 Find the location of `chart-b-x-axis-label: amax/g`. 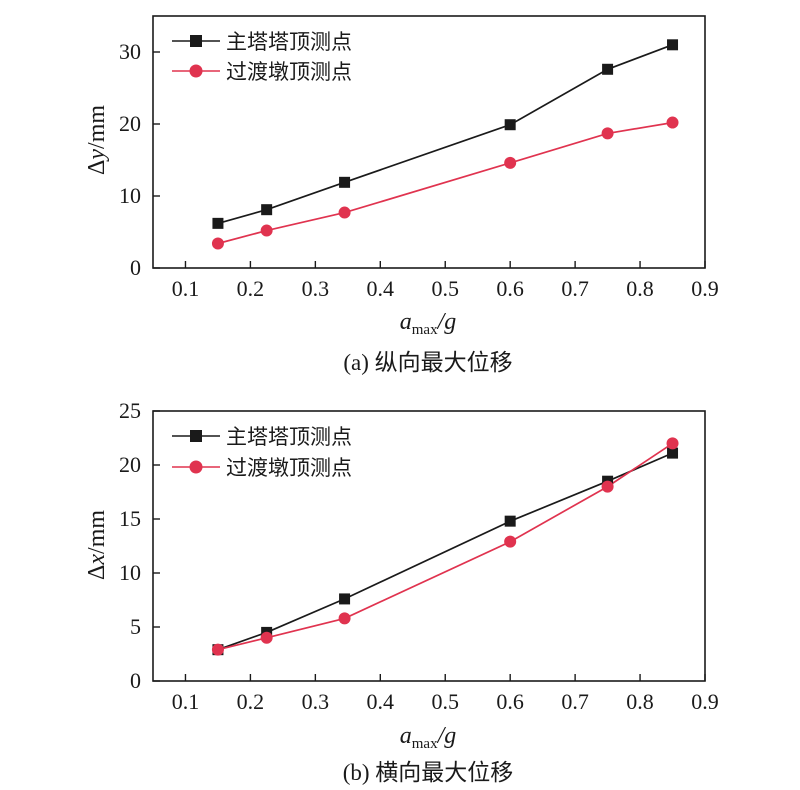

chart-b-x-axis-label: amax/g is located at coordinates (428, 737).